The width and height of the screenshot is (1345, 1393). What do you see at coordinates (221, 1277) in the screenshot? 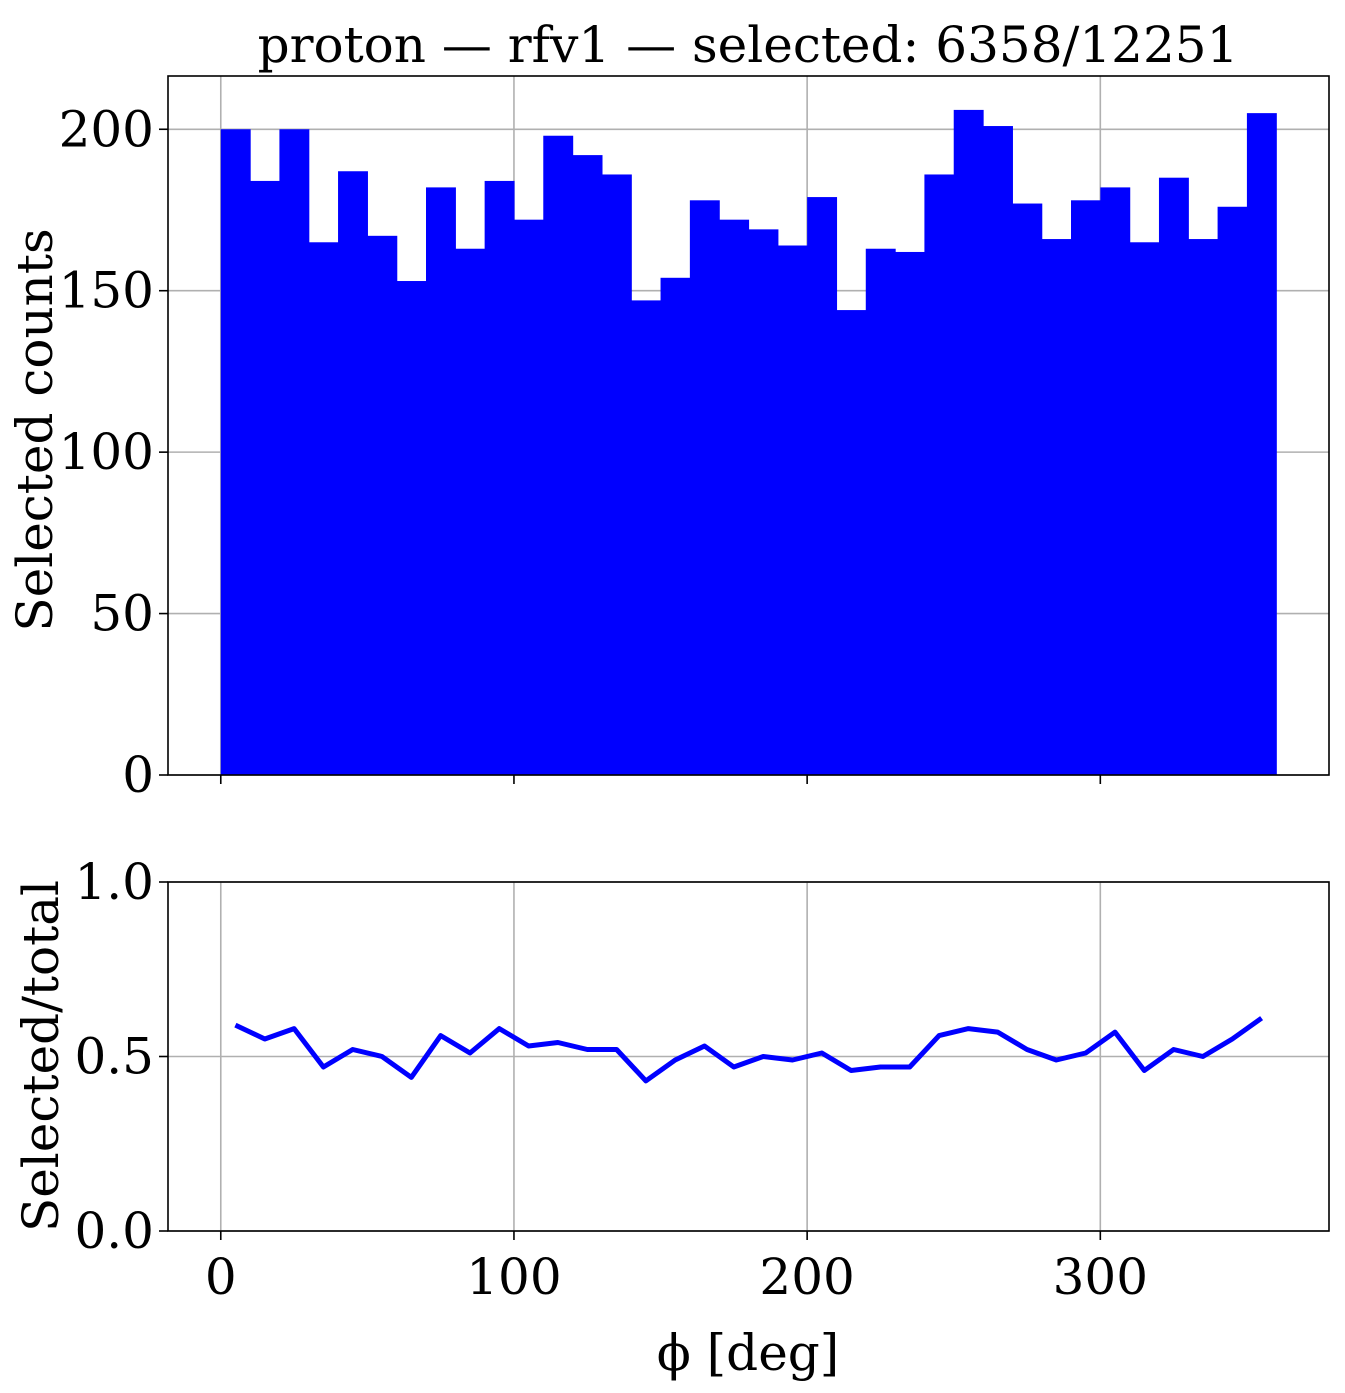
I see `ratio-x-tick-label: 0` at bounding box center [221, 1277].